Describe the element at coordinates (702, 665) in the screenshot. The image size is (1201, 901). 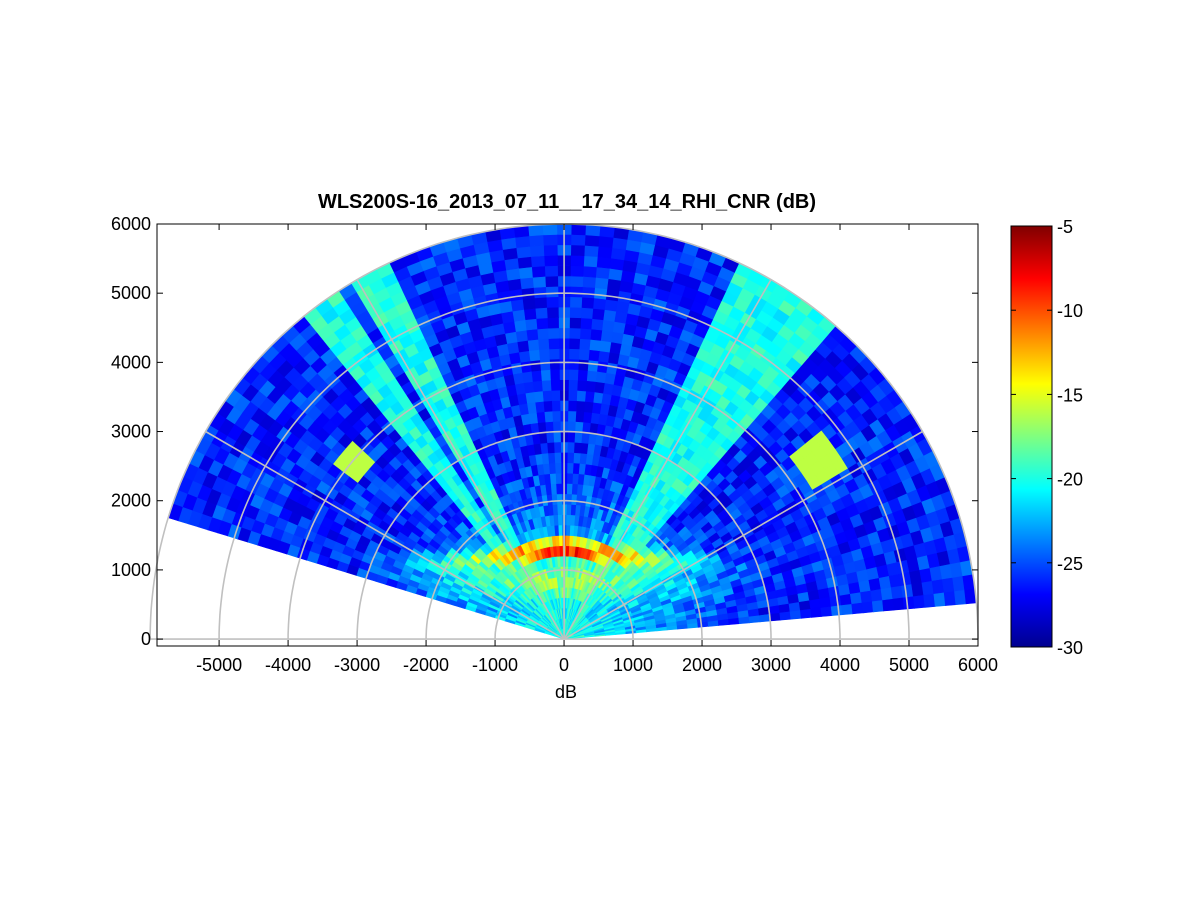
I see `x-tick-label: 2000` at that location.